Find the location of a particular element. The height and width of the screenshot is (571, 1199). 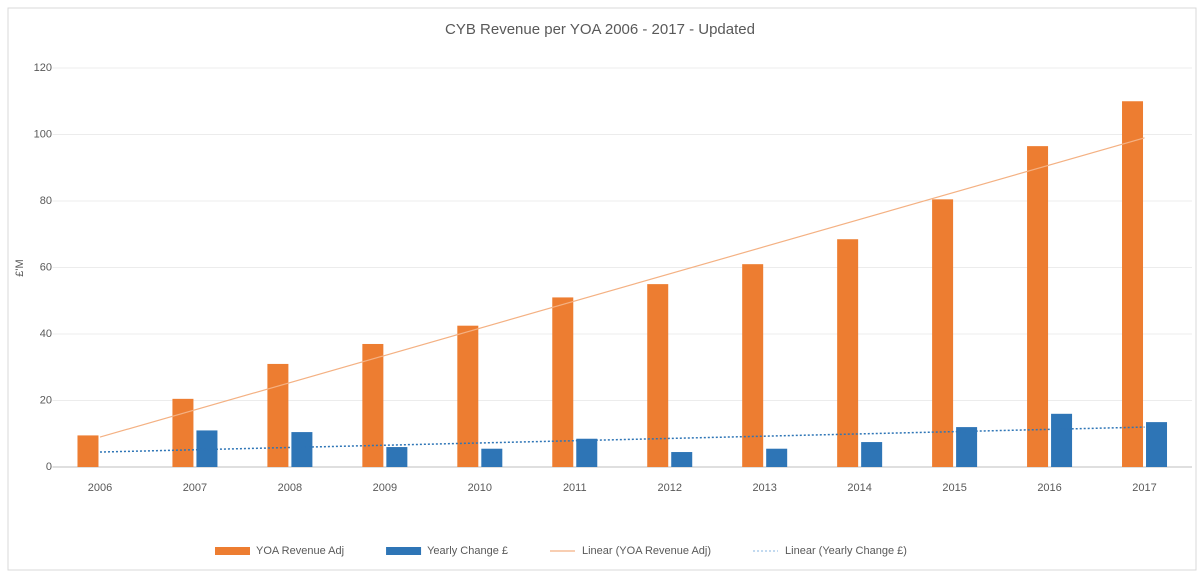

x-tick-label: 2010 is located at coordinates (480, 488).